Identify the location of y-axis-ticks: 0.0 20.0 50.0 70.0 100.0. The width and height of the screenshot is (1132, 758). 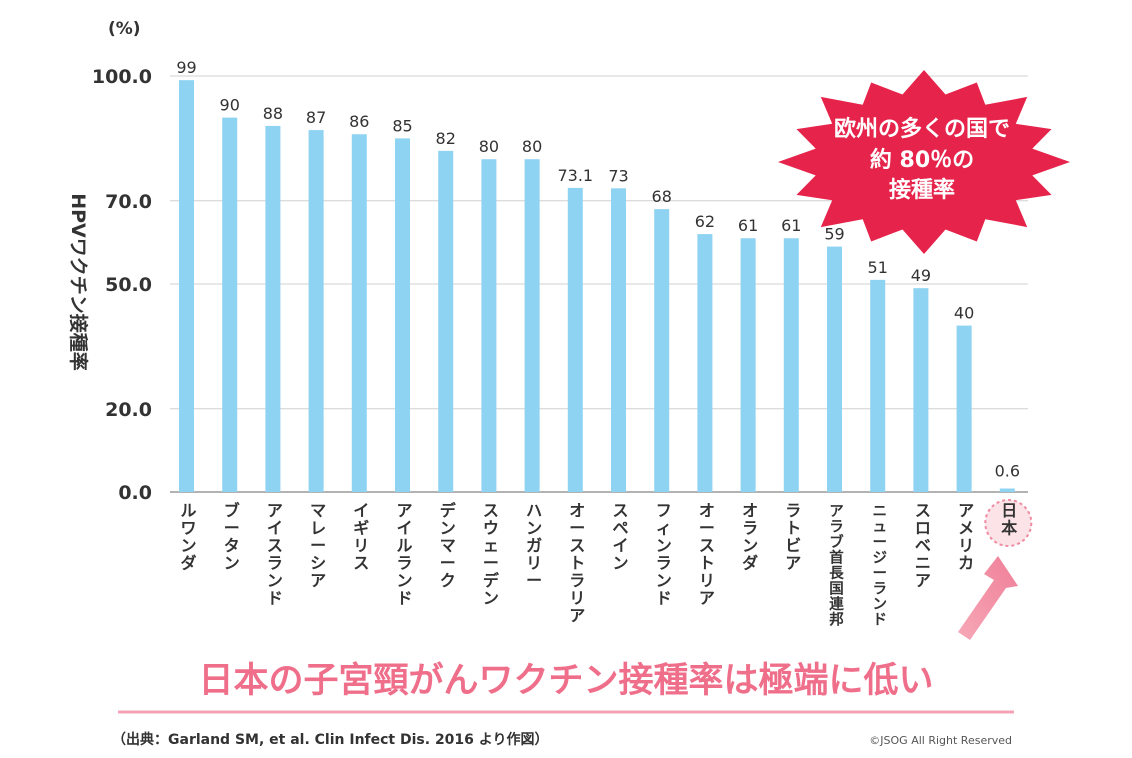
(122, 285).